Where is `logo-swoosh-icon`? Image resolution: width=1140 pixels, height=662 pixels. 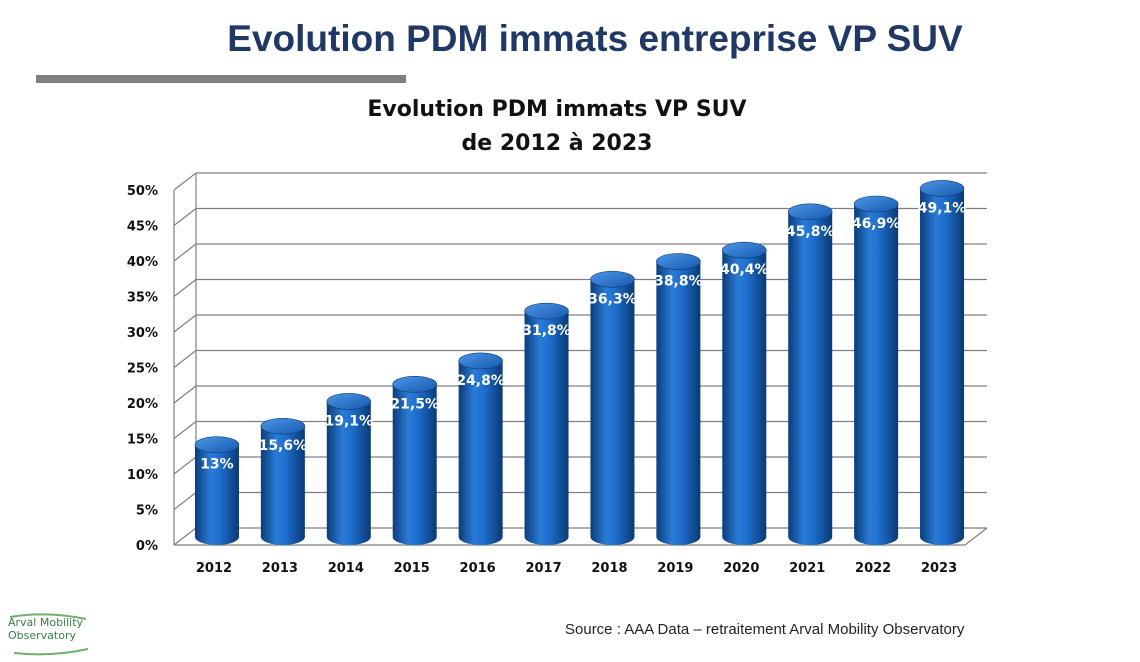 logo-swoosh-icon is located at coordinates (49, 634).